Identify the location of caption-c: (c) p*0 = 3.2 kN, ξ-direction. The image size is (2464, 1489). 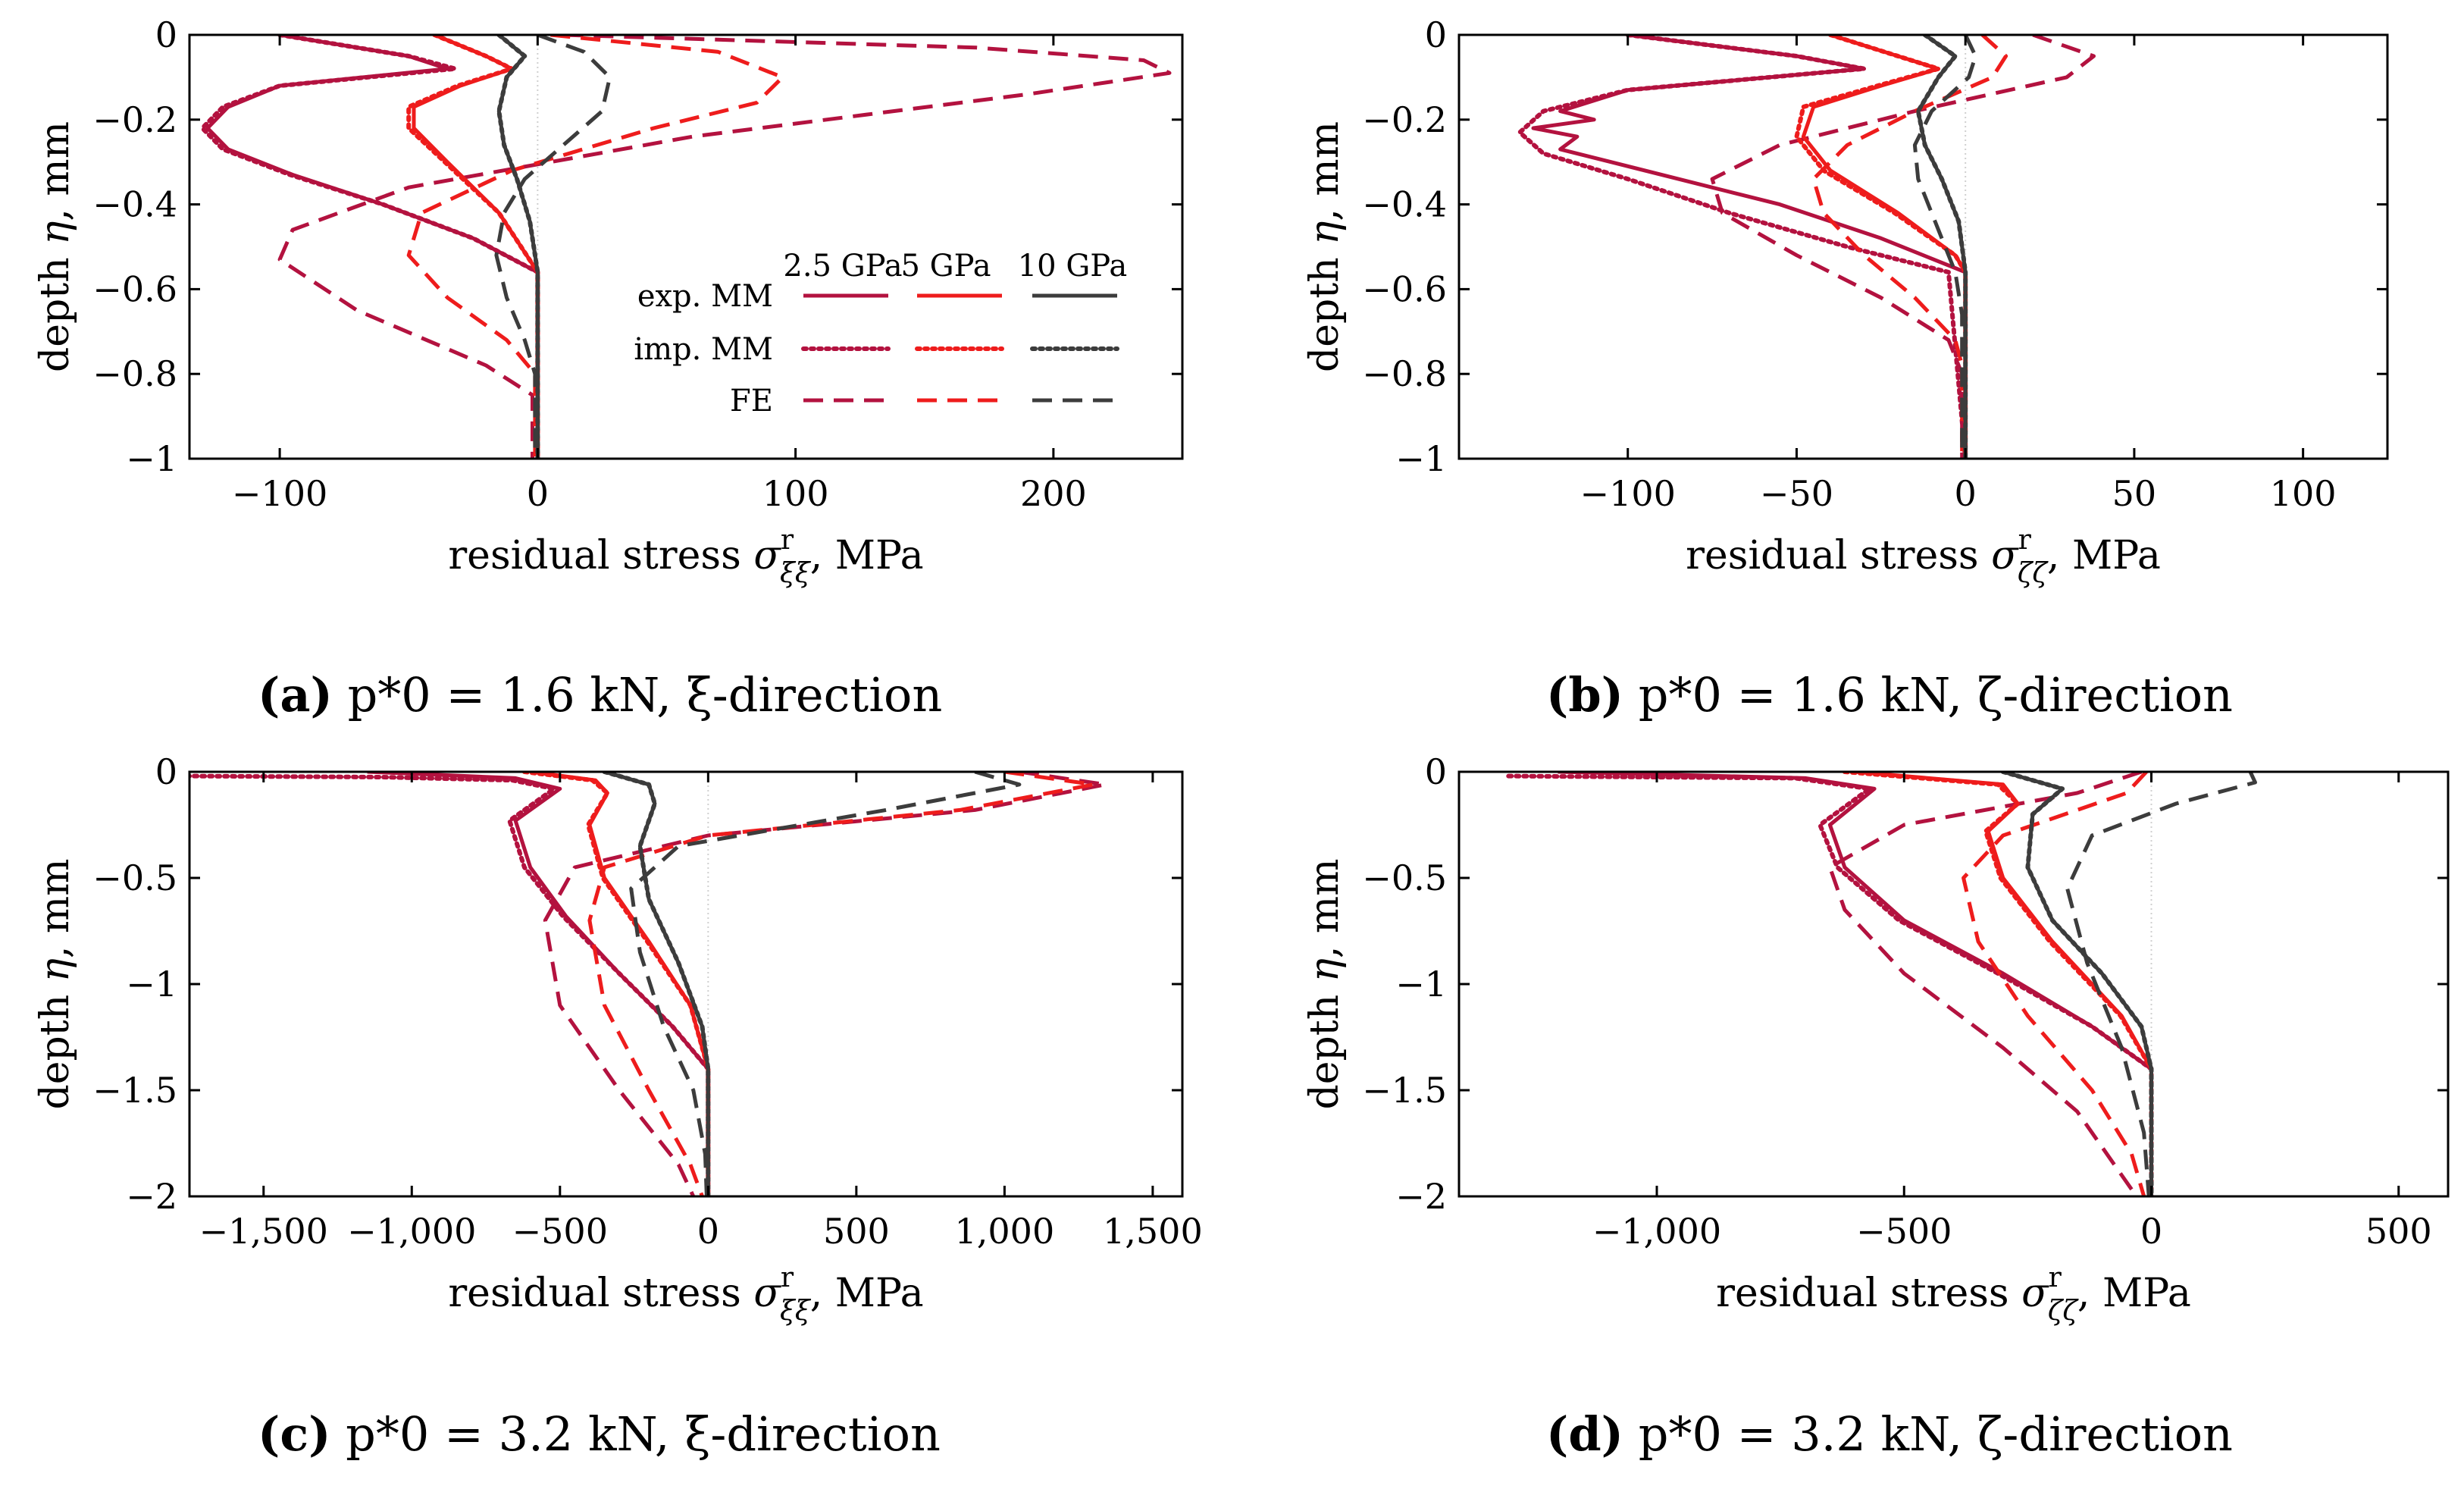
(599, 1434).